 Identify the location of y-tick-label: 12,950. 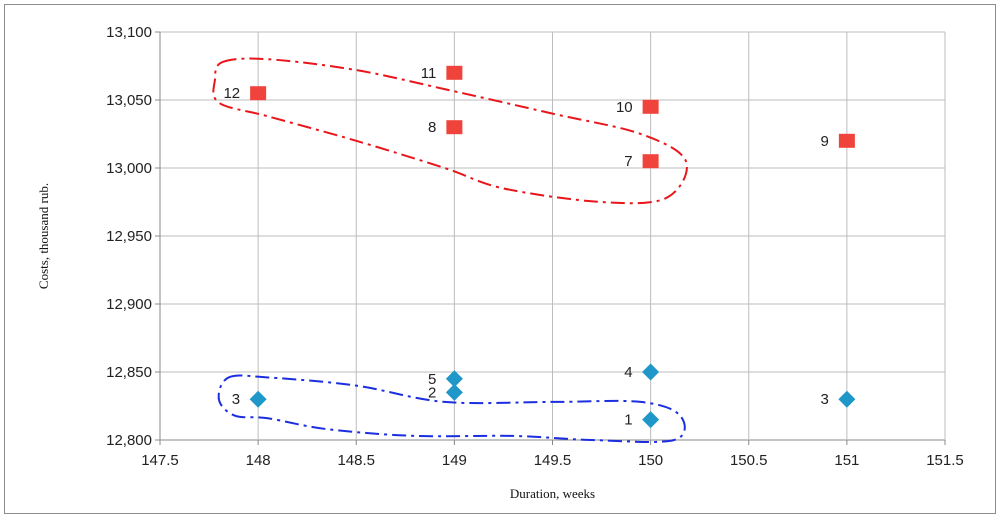
(129, 236).